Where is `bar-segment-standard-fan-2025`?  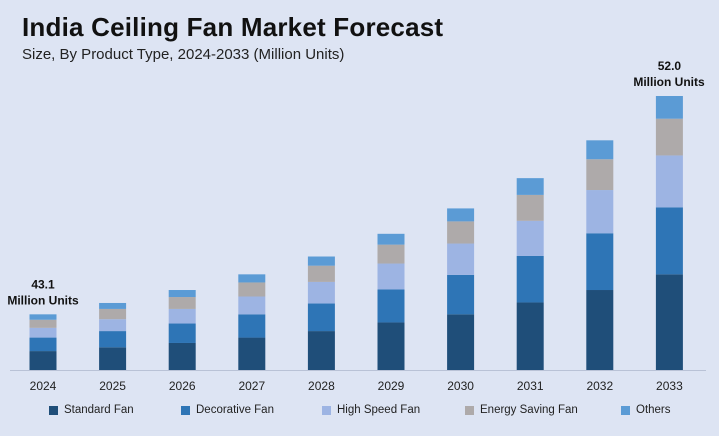
bar-segment-standard-fan-2025 is located at coordinates (113, 358).